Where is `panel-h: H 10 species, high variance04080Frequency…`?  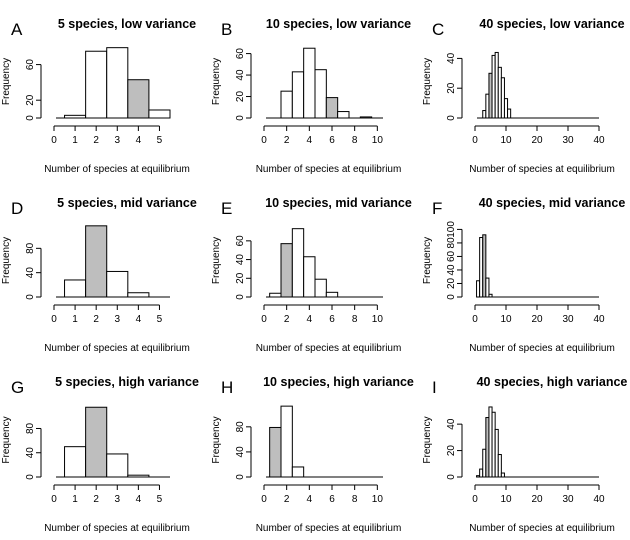 panel-h: H 10 species, high variance04080Frequency… is located at coordinates (312, 454).